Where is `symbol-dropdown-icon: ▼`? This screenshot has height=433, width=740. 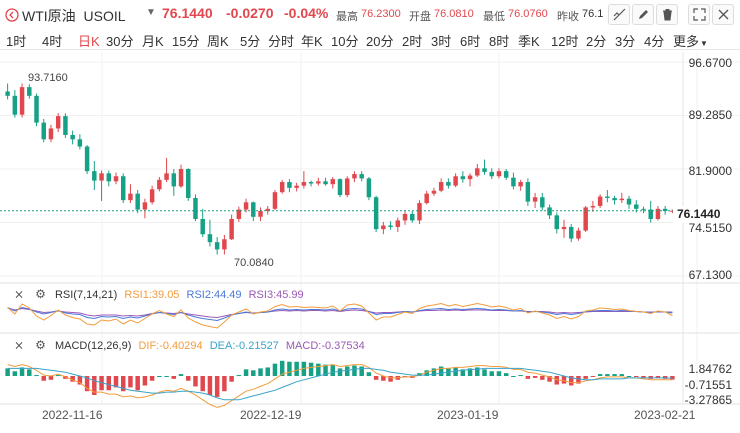
symbol-dropdown-icon: ▼ is located at coordinates (151, 12).